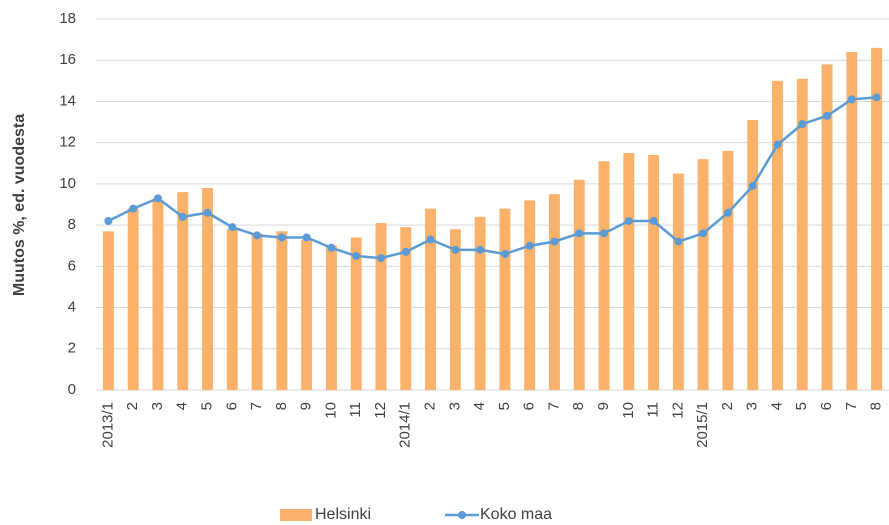 This screenshot has height=525, width=889. I want to click on y-tick-label: 10, so click(67, 183).